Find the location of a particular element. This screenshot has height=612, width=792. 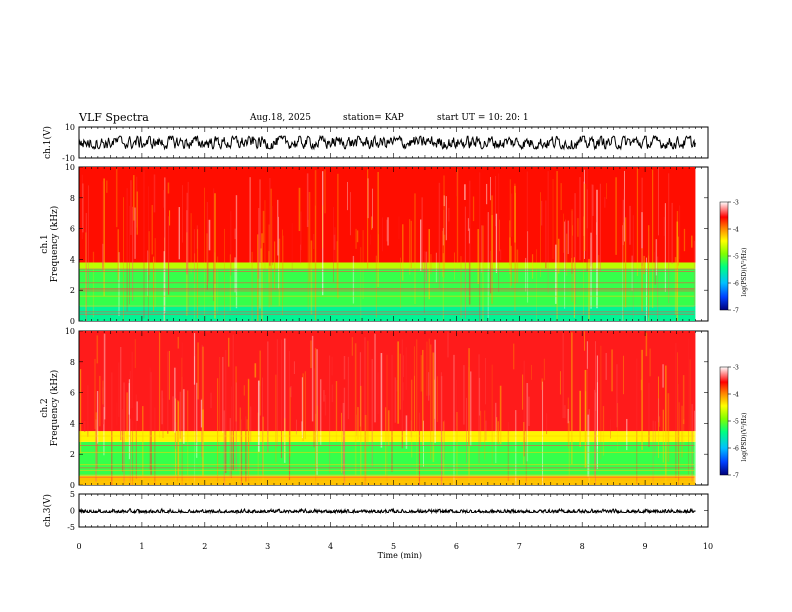

ch1-spectrogram-ytick-label: 10 is located at coordinates (70, 167).